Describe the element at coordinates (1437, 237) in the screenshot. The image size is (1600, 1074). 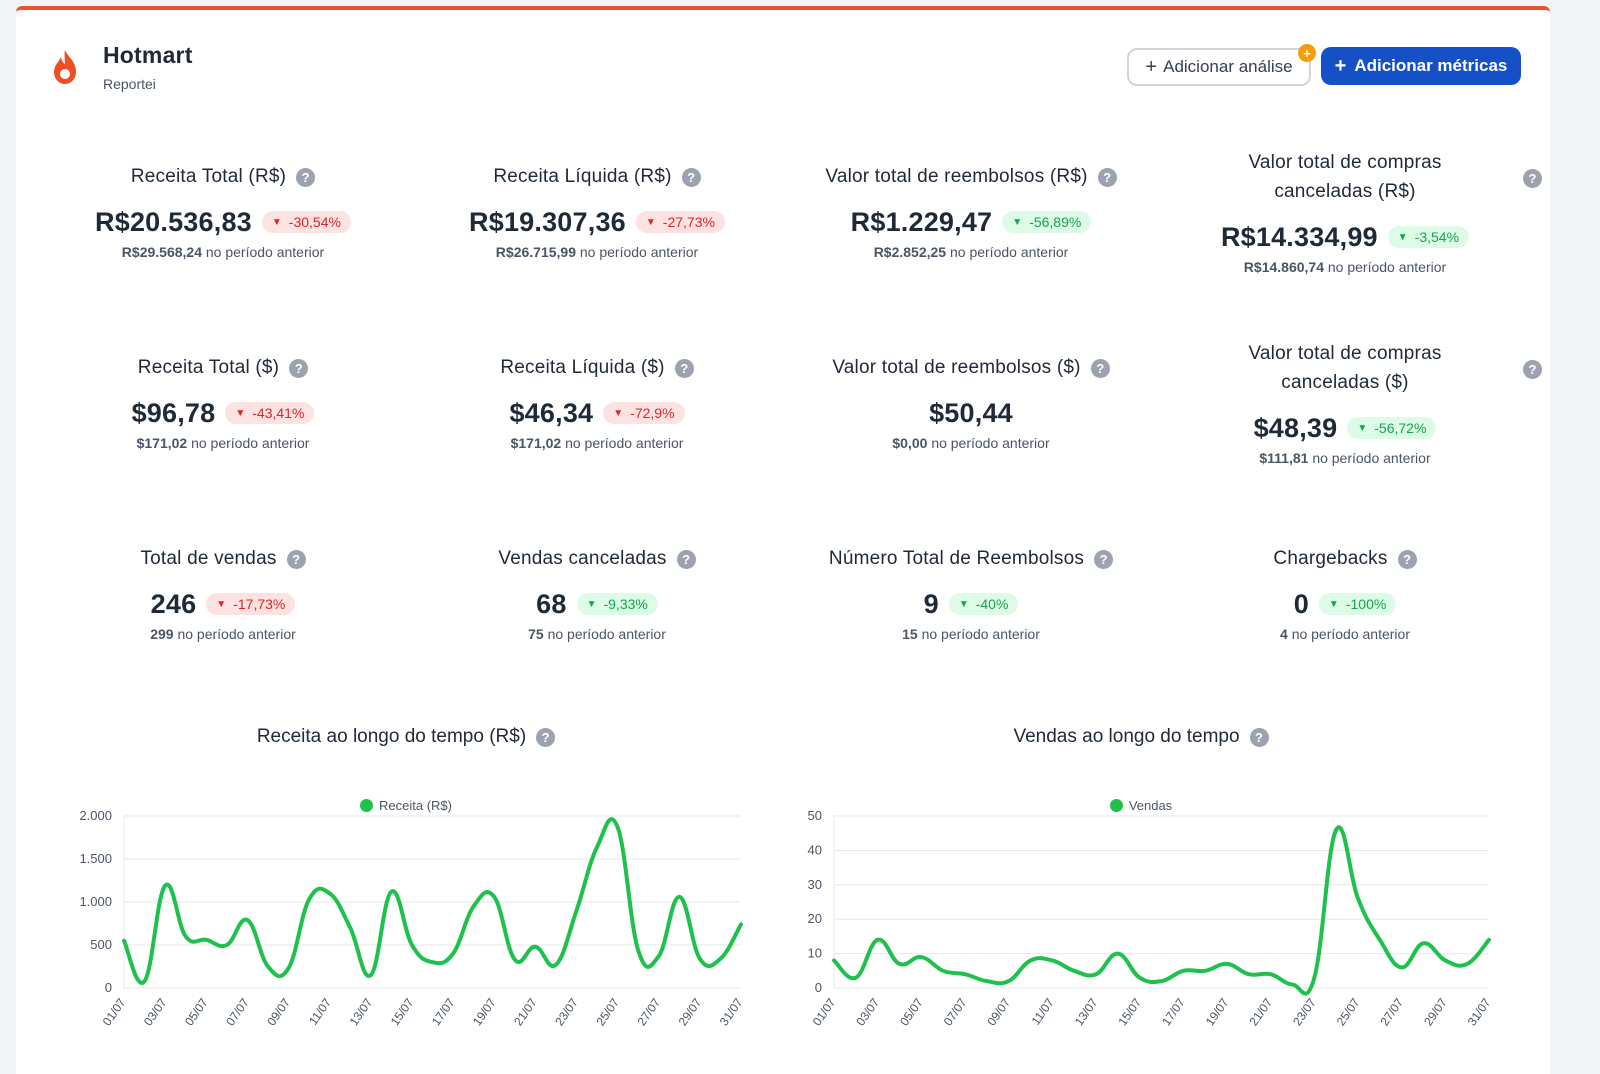
I see `delta-value: -3,54%` at that location.